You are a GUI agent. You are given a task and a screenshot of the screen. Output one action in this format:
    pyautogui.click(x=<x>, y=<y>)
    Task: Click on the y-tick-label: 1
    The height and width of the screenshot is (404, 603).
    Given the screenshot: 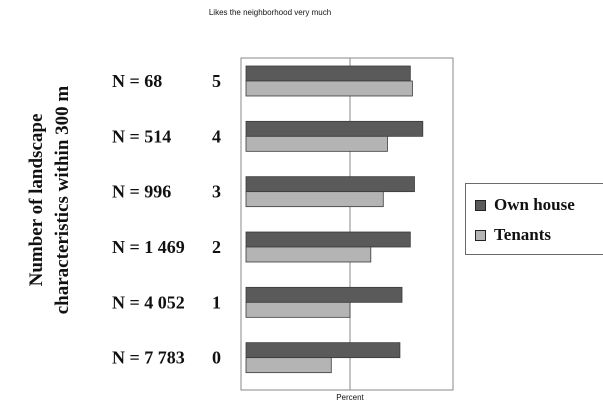 What is the action you would take?
    pyautogui.click(x=216, y=302)
    